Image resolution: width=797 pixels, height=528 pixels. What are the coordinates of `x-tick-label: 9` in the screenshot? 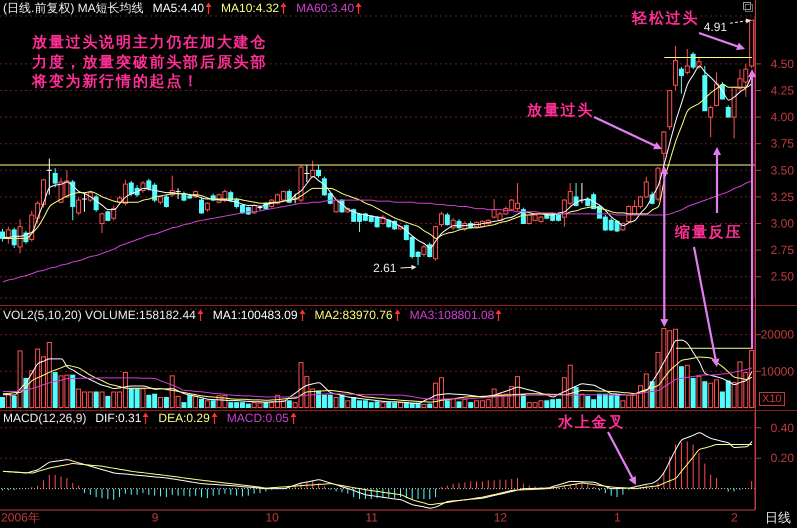 It's located at (155, 517).